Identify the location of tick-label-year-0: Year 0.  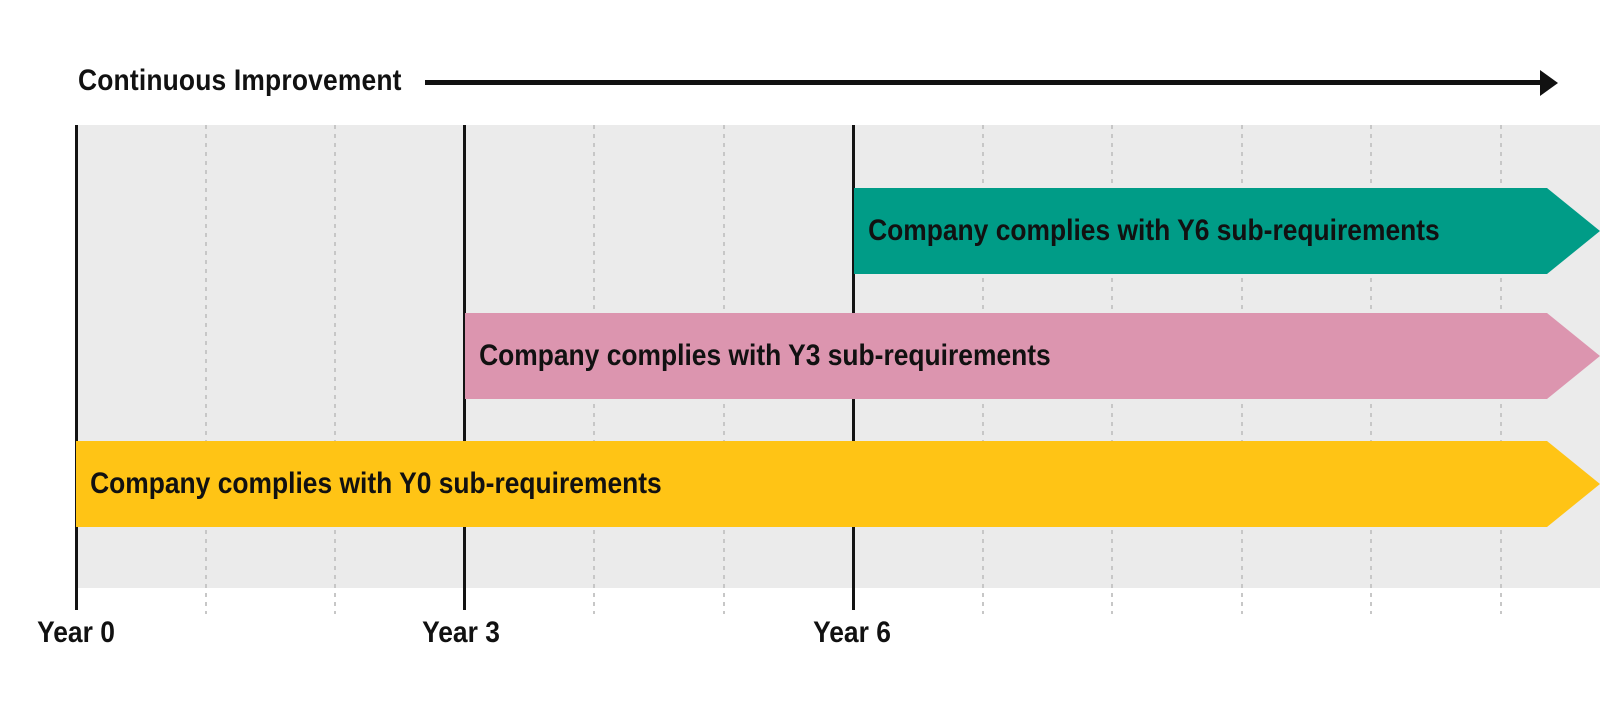
(76, 632).